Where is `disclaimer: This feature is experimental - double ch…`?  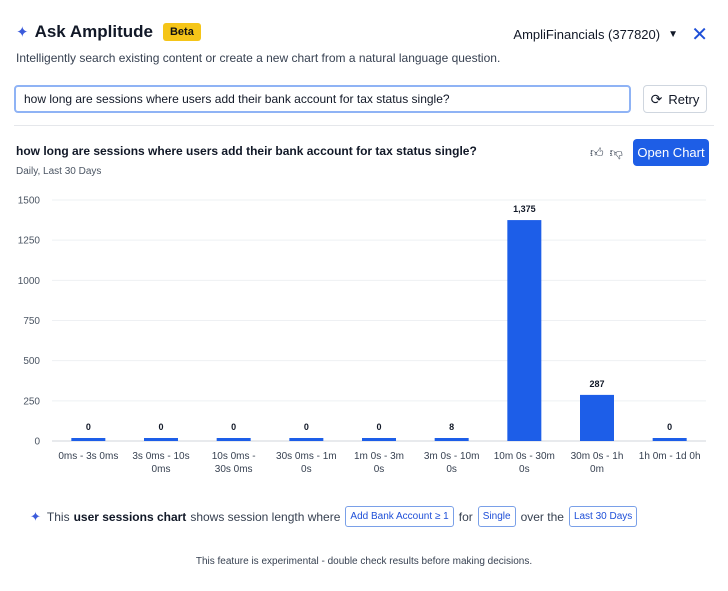 disclaimer: This feature is experimental - double ch… is located at coordinates (364, 561).